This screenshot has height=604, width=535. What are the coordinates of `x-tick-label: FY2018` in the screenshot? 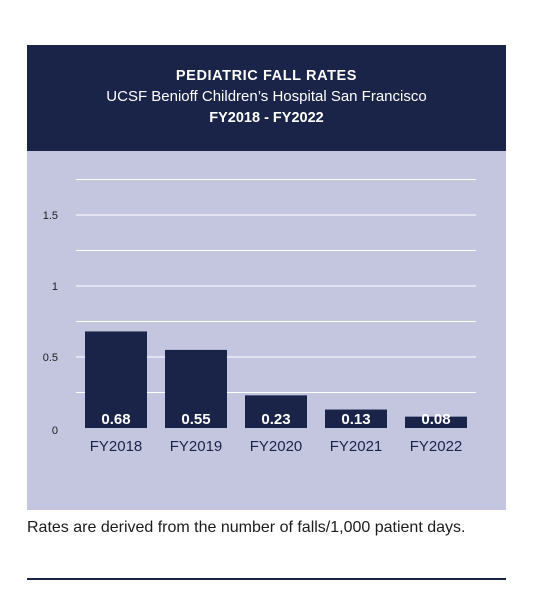 It's located at (116, 446).